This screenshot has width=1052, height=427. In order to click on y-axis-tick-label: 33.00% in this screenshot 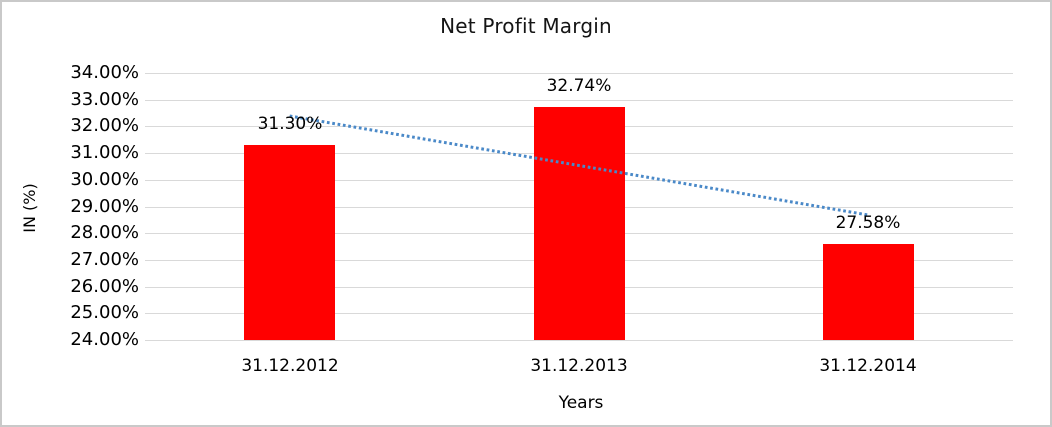, I will do `click(104, 99)`.